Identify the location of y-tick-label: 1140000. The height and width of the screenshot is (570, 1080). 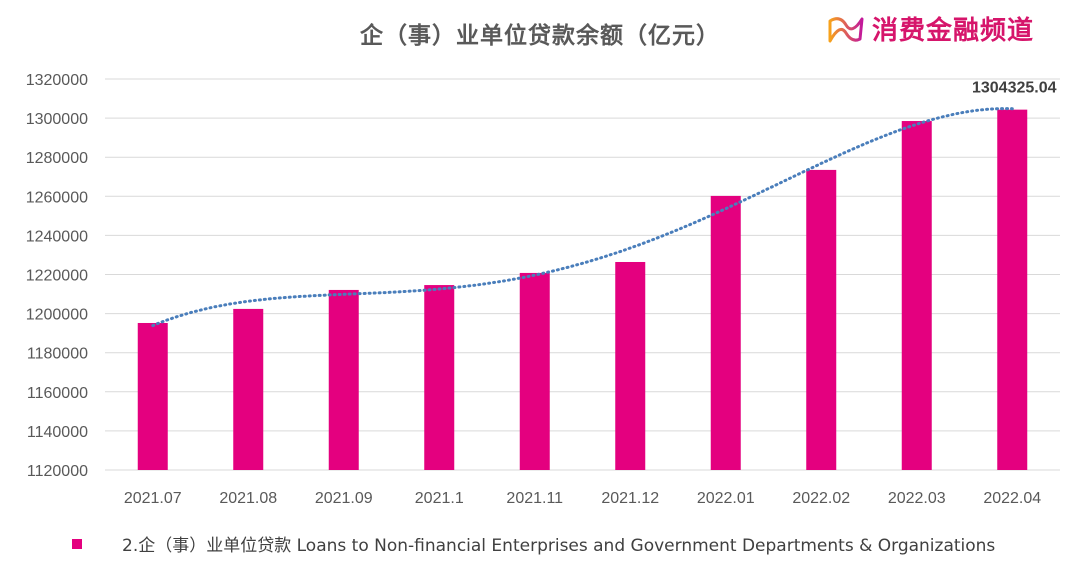
(57, 432).